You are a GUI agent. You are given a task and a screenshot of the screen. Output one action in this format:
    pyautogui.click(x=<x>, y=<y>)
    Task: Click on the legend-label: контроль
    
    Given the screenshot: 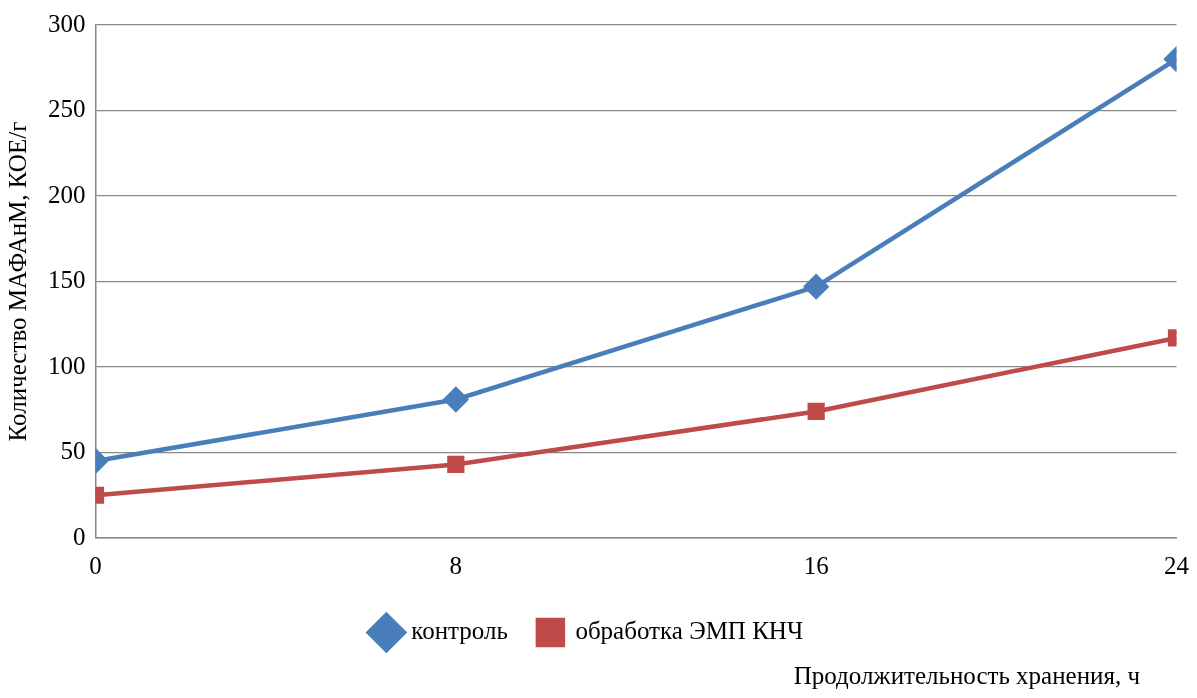 What is the action you would take?
    pyautogui.click(x=459, y=631)
    